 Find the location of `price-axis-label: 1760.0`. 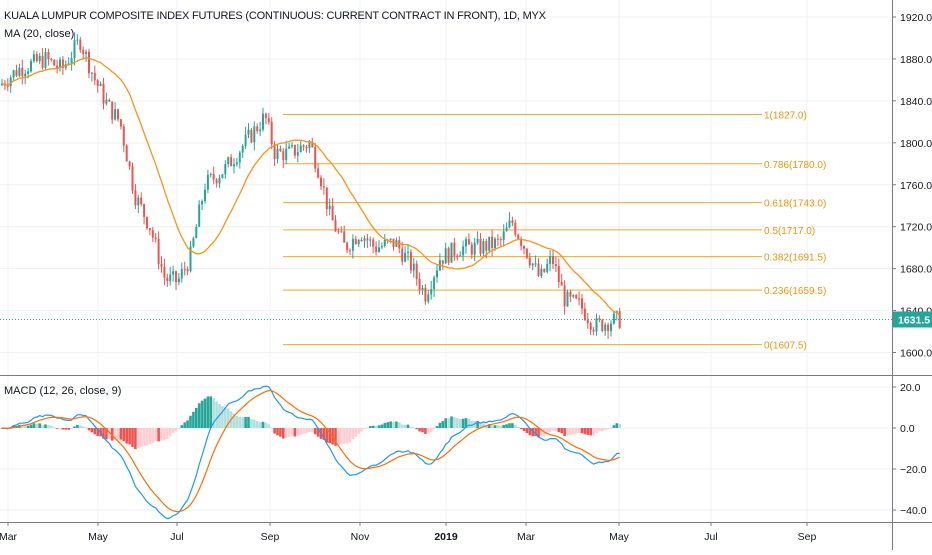

price-axis-label: 1760.0 is located at coordinates (916, 186).